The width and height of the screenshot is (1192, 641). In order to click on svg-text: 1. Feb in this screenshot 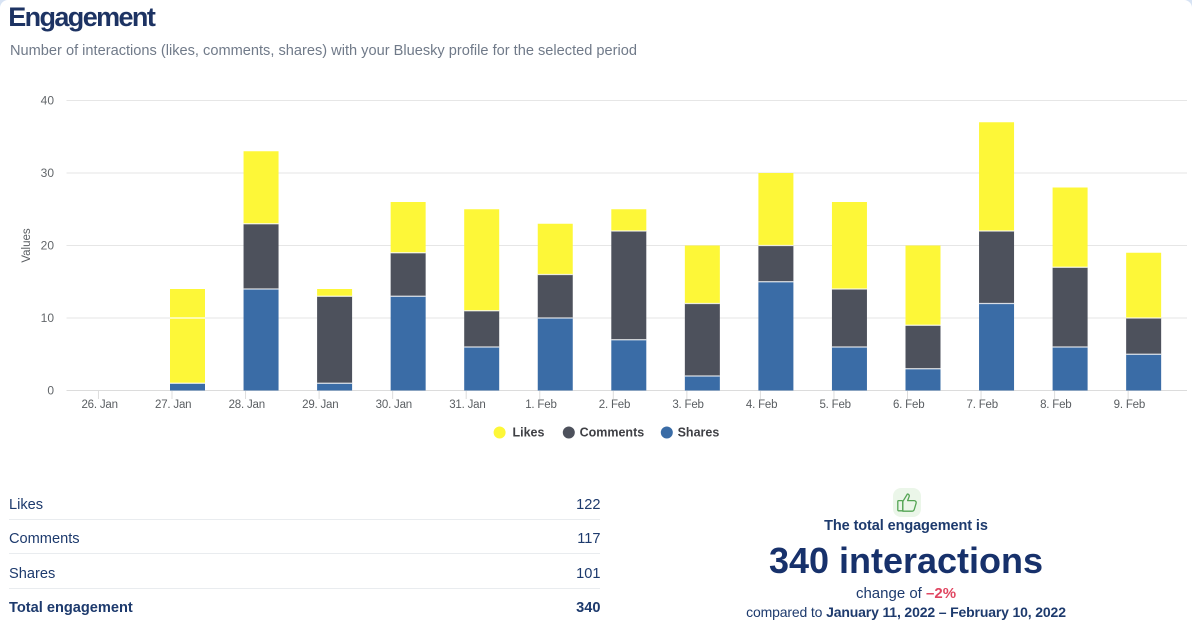, I will do `click(540, 405)`.